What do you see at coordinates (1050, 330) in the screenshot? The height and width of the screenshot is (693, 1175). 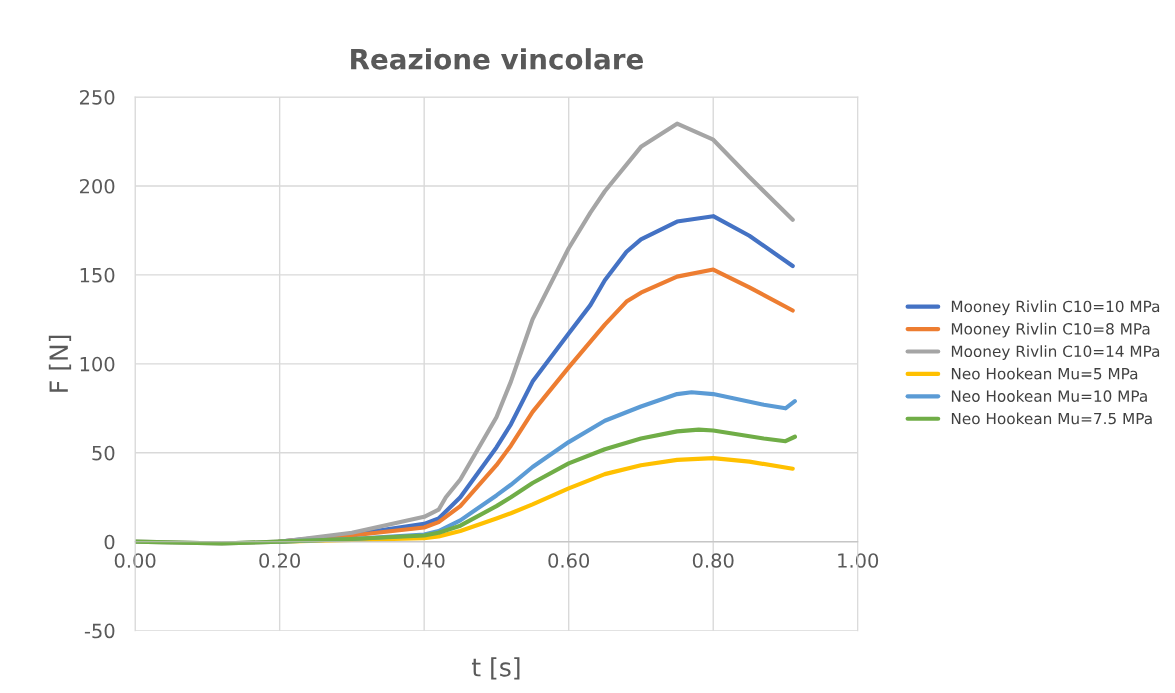 I see `legend-label: Mooney Rivlin C10=8 MPa` at bounding box center [1050, 330].